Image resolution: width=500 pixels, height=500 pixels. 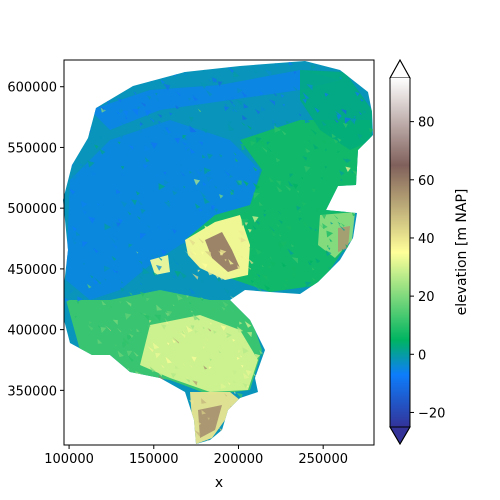 I want to click on region-central-polder, so click(x=163, y=210).